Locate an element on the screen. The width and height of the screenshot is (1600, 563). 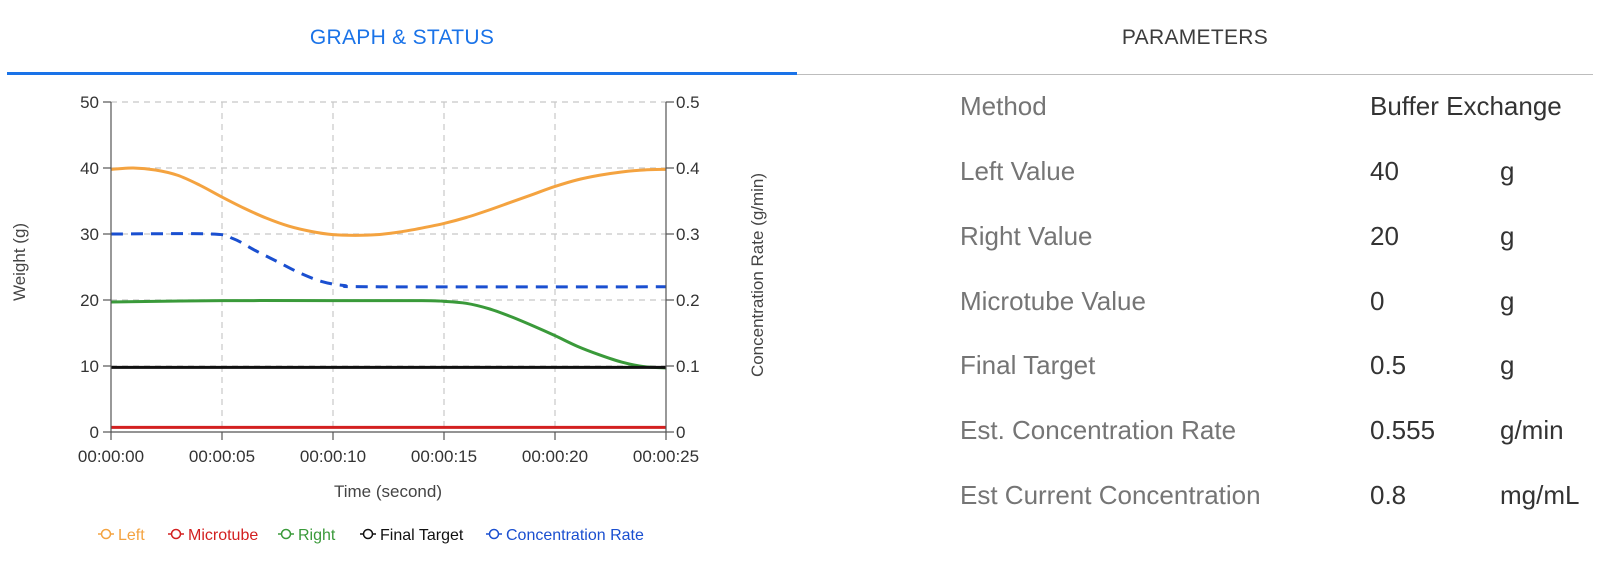
x-tick-label: 00:00:10 is located at coordinates (333, 456).